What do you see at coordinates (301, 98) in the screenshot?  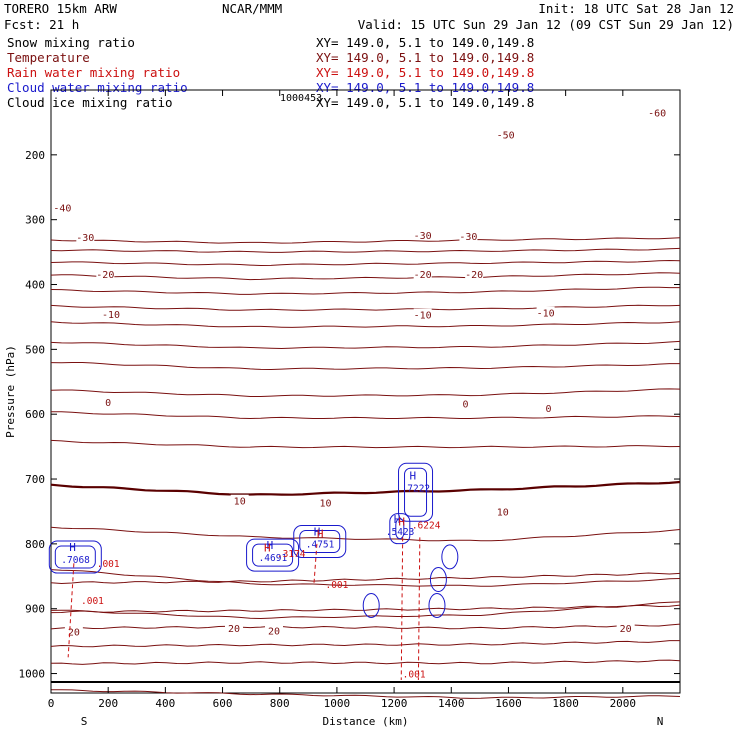 I see `snow-max-label: 1000453` at bounding box center [301, 98].